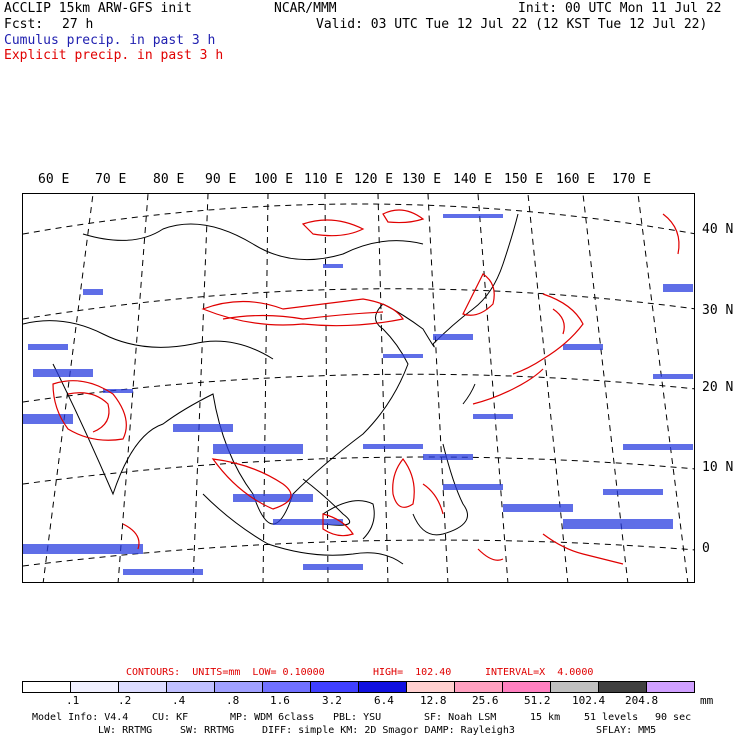  What do you see at coordinates (626, 730) in the screenshot?
I see `sflay-scheme: SFLAY: MM5` at bounding box center [626, 730].